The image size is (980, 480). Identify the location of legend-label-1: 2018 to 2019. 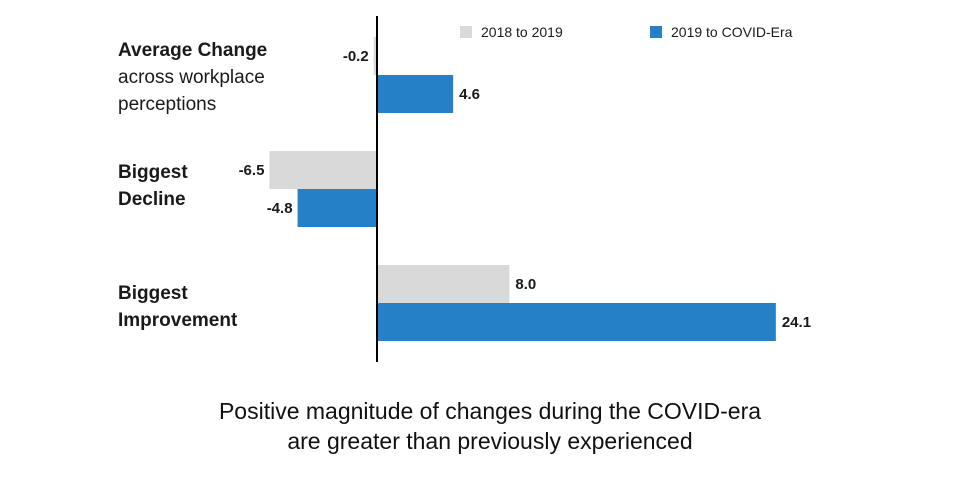
(522, 32).